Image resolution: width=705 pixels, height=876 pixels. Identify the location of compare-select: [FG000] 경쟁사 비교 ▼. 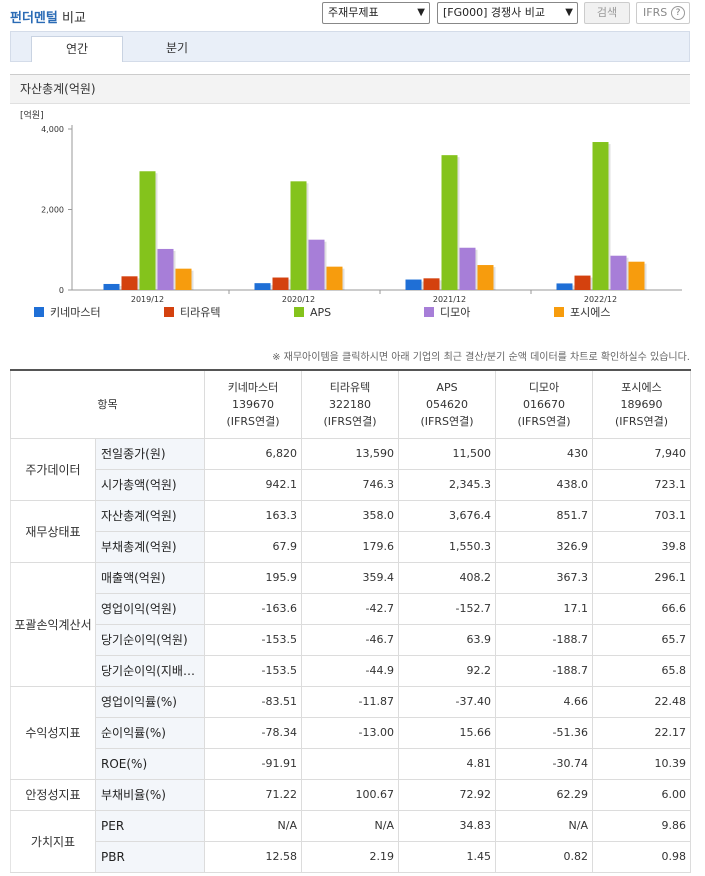
(507, 13).